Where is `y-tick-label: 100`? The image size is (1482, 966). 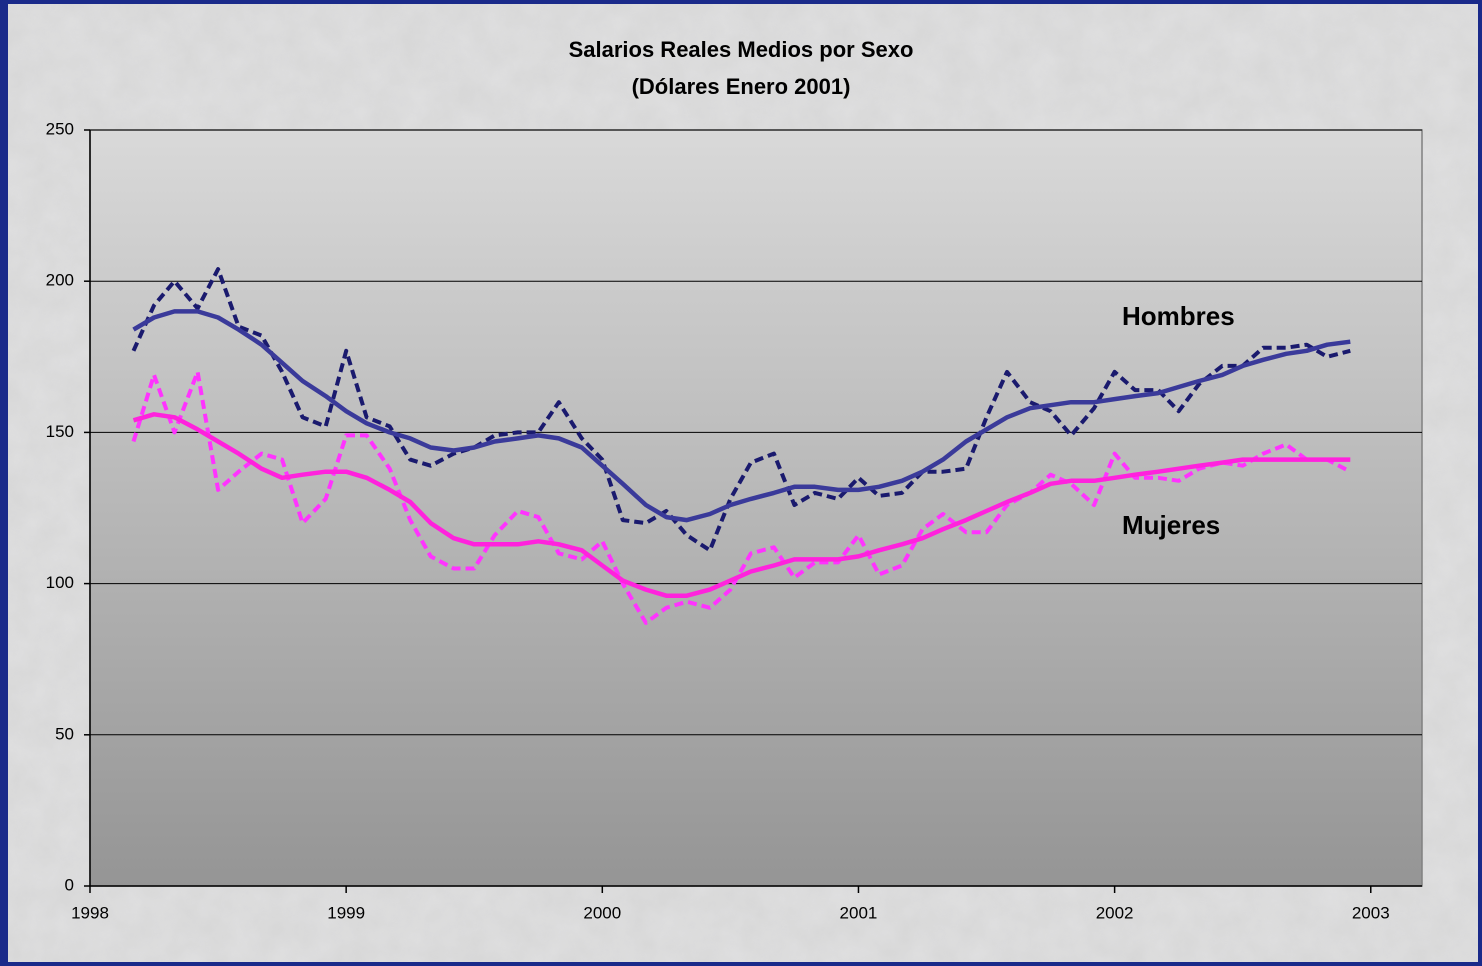 y-tick-label: 100 is located at coordinates (60, 582).